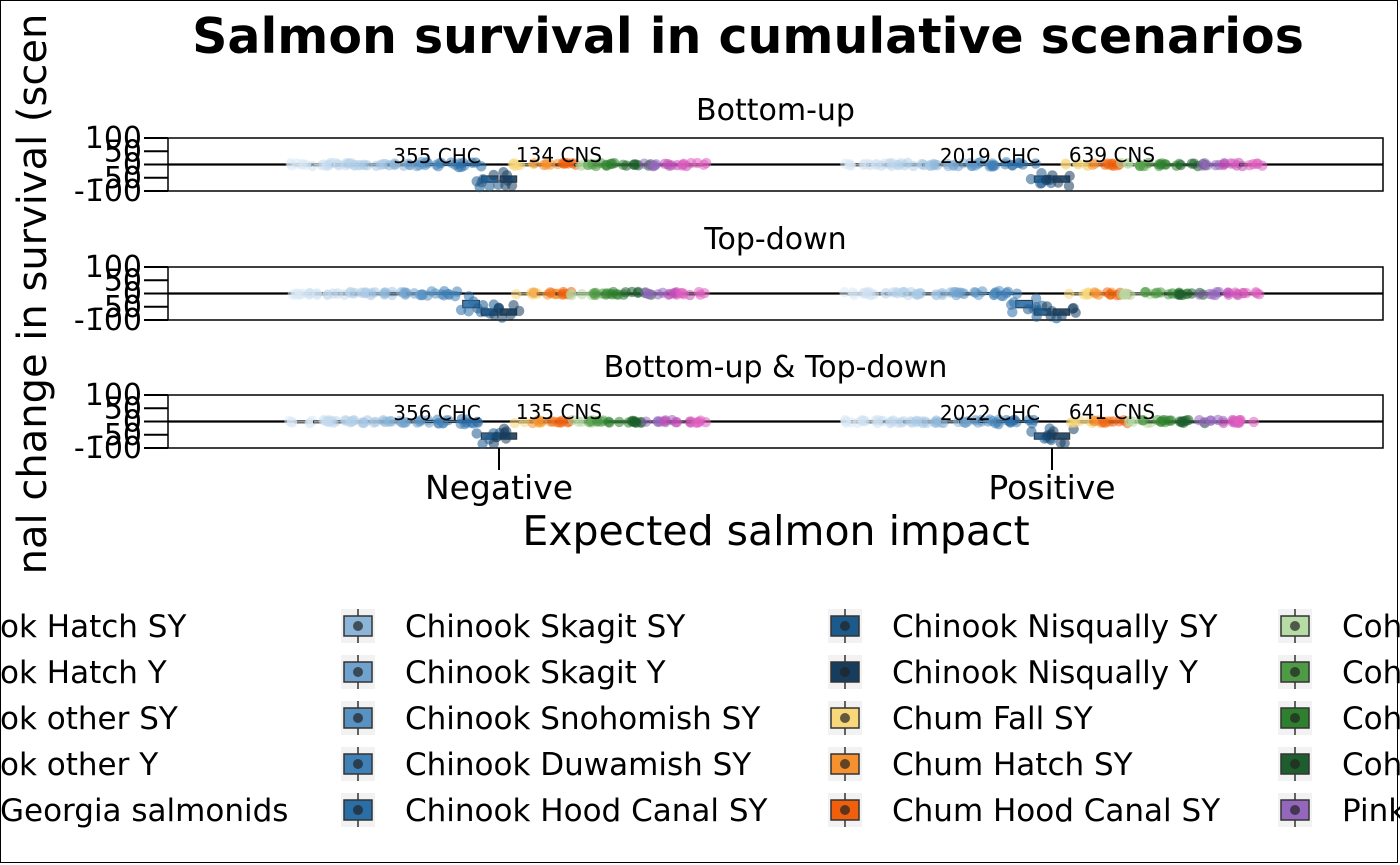 This screenshot has width=1400, height=865. Describe the element at coordinates (1055, 627) in the screenshot. I see `legend-label: Chinook Nisqually SY` at that location.